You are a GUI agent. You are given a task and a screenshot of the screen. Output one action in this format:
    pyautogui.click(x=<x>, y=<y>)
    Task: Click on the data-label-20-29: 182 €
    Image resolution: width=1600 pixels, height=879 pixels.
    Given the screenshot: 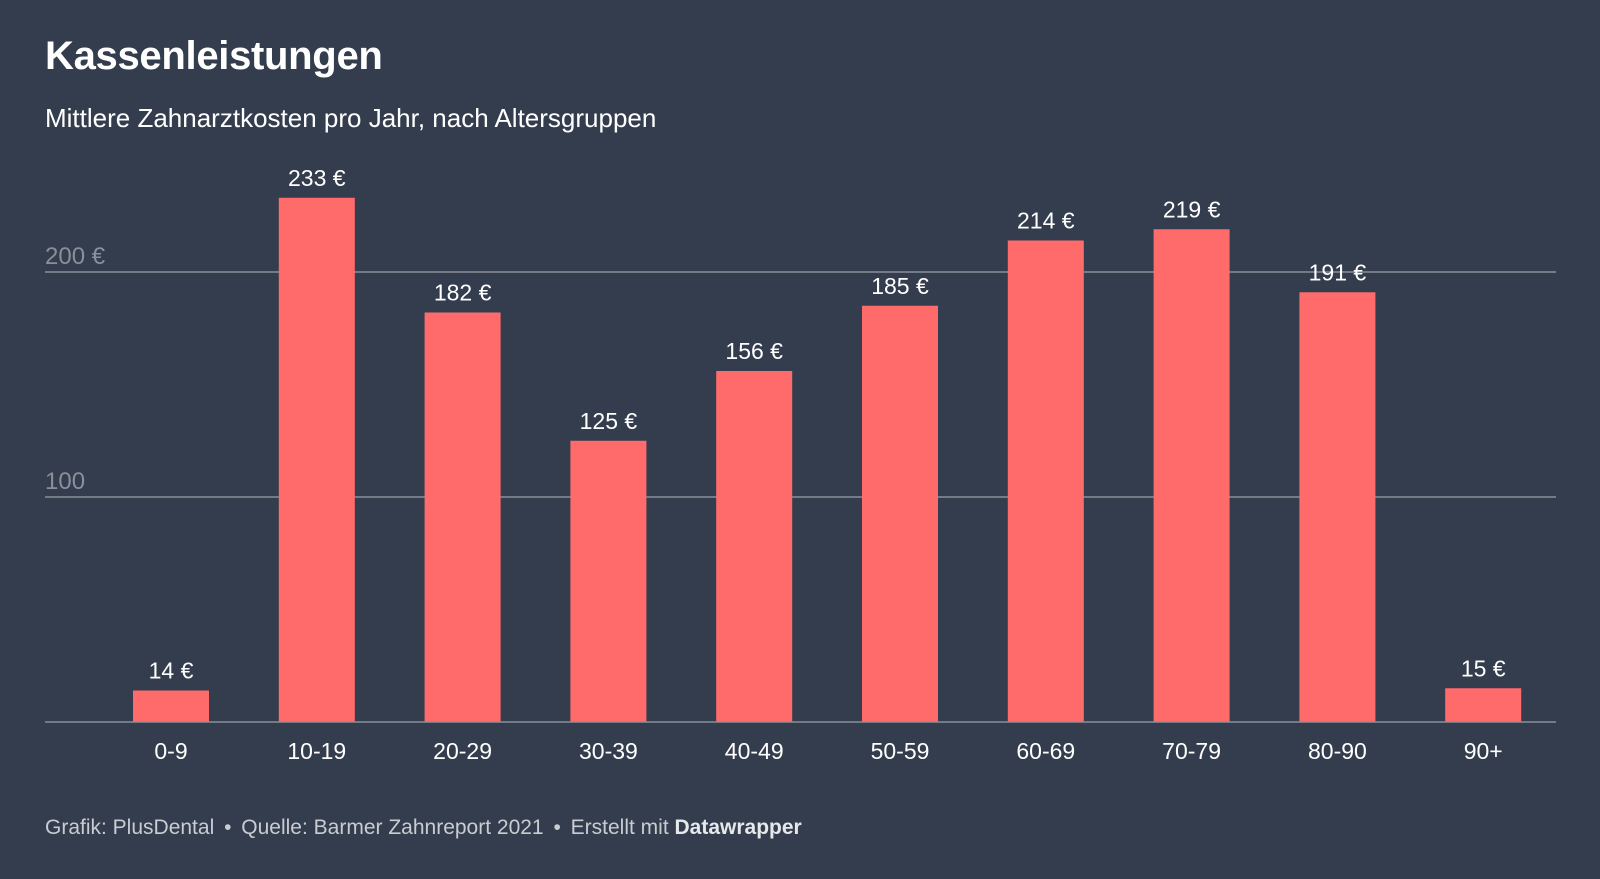 What is the action you would take?
    pyautogui.click(x=463, y=293)
    